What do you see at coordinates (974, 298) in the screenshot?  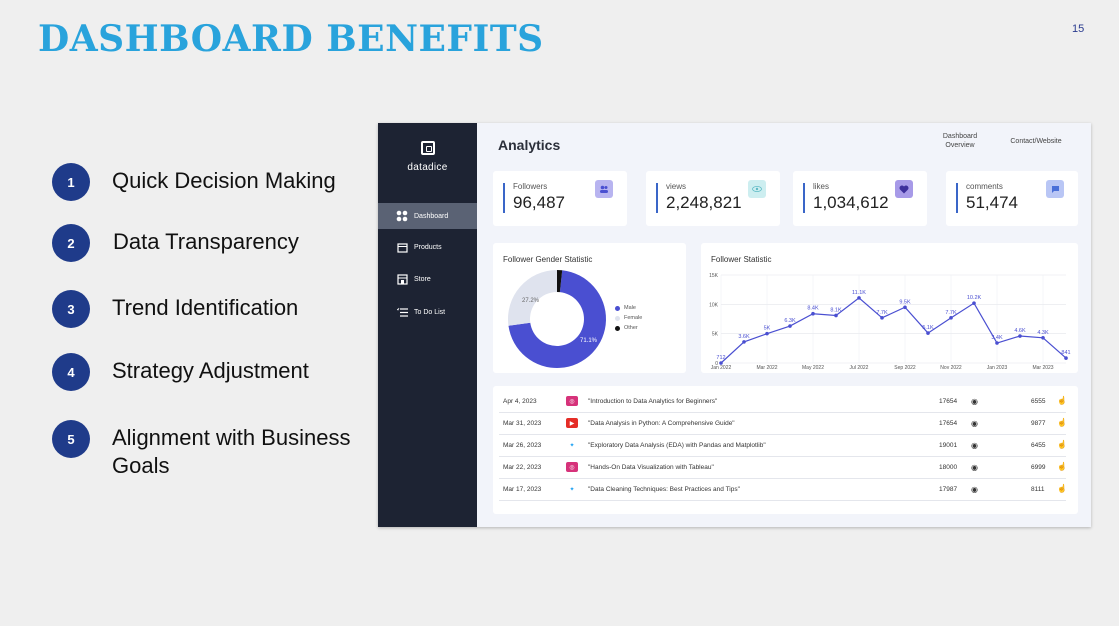 I see `data-label: 10.2K` at bounding box center [974, 298].